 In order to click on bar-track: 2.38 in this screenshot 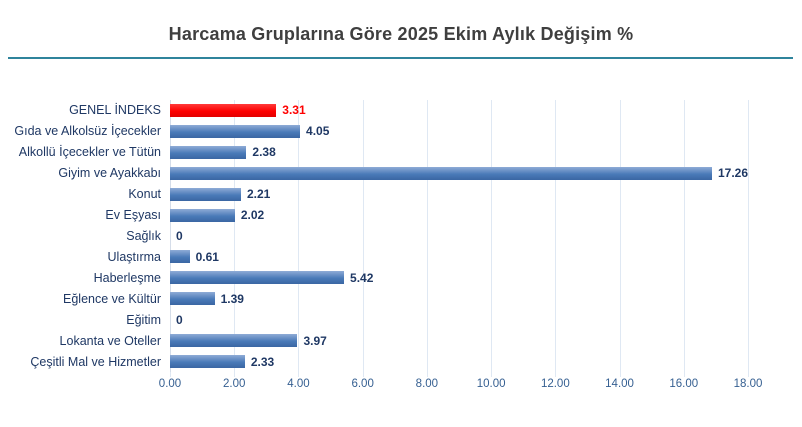, I will do `click(459, 152)`.